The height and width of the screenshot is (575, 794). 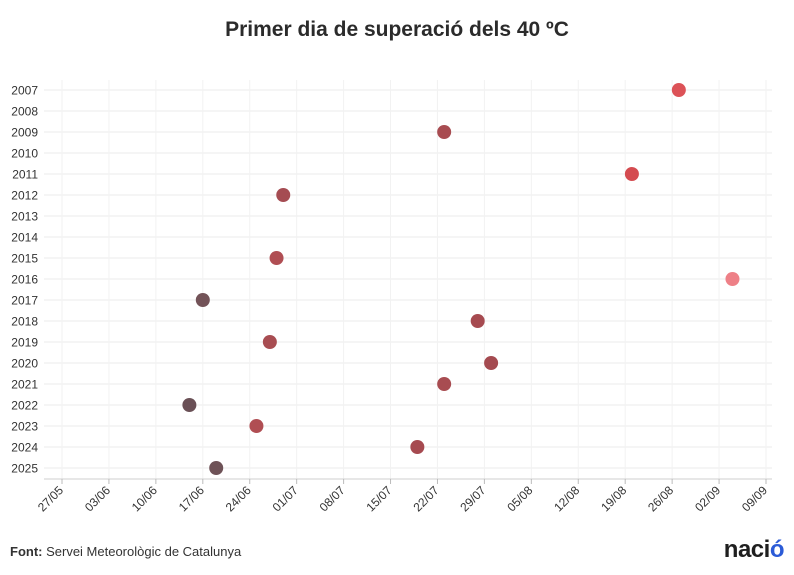 I want to click on y-tick-label: 2019, so click(x=24, y=343).